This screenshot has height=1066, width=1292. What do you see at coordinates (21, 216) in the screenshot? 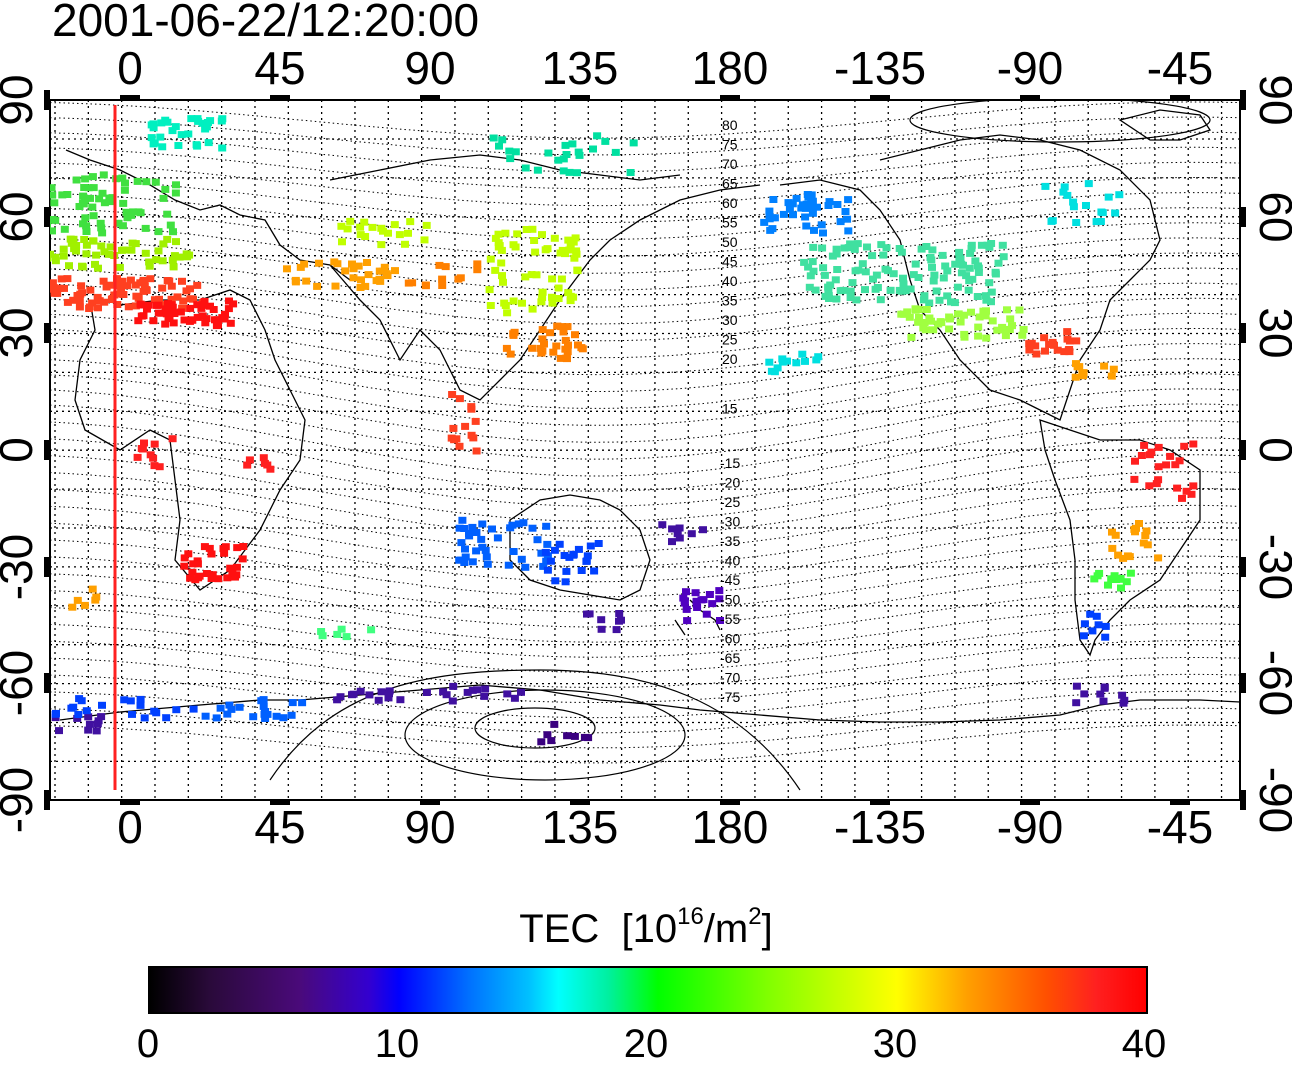
I see `left-lat-label: 60` at bounding box center [21, 216].